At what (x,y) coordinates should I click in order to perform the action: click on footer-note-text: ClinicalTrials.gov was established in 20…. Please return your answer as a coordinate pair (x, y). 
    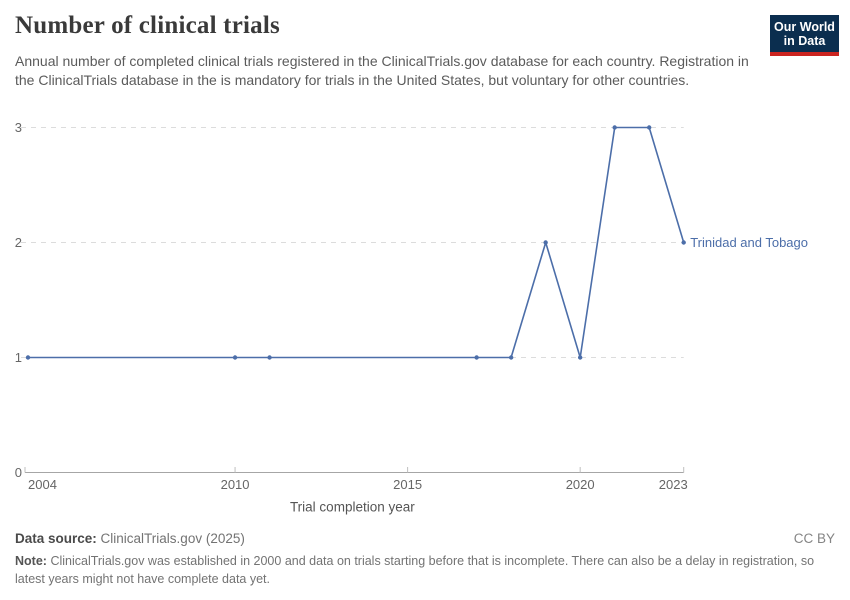
    Looking at the image, I should click on (415, 570).